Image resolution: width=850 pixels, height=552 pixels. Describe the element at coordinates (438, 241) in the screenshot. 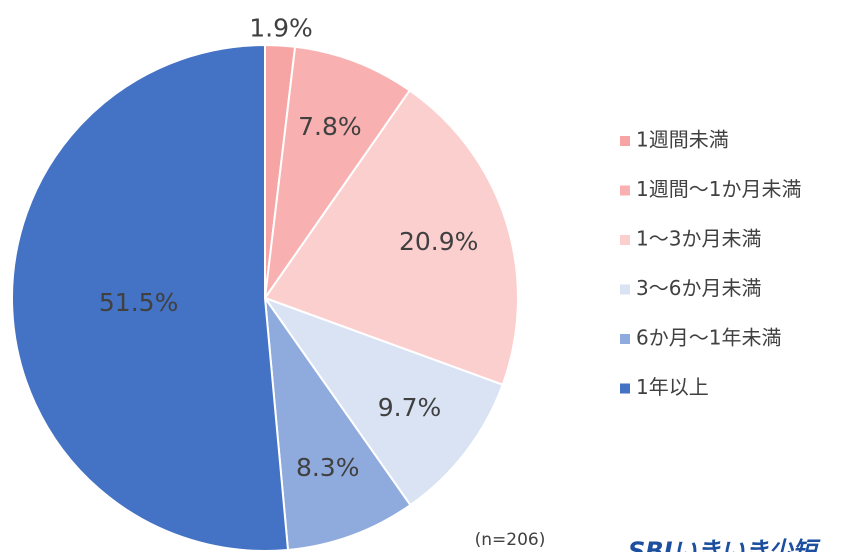

I see `data-label: 20.9%` at that location.